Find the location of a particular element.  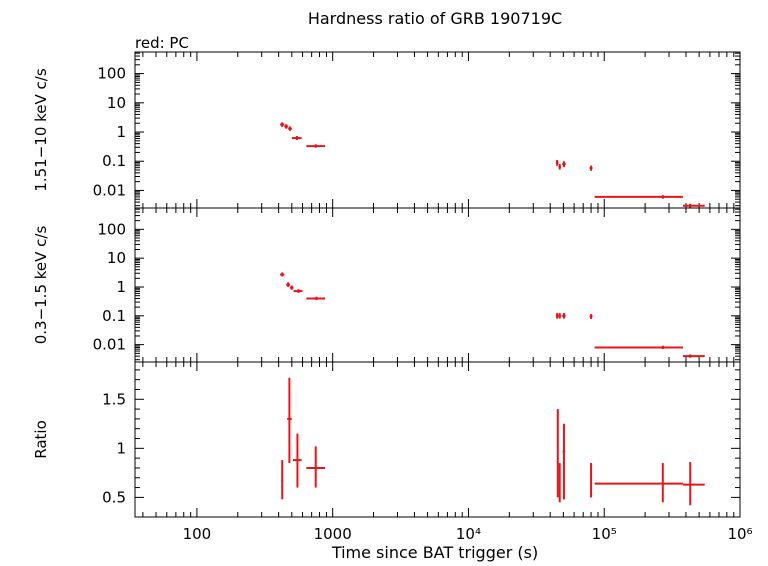

x-tick-label: 10⁶ is located at coordinates (739, 534).